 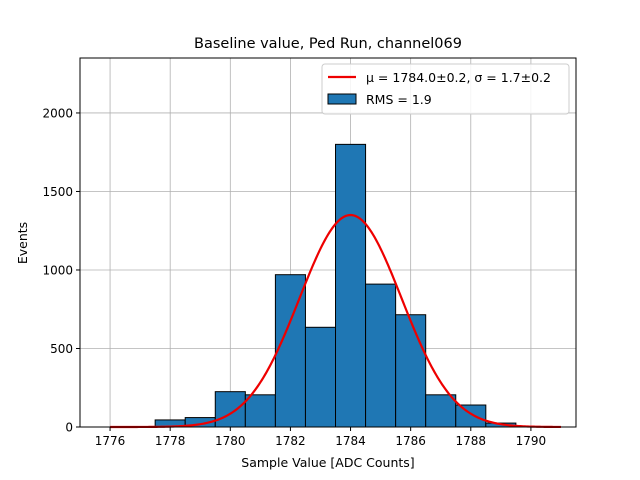 What do you see at coordinates (230, 441) in the screenshot?
I see `x-tick-label: 1780` at bounding box center [230, 441].